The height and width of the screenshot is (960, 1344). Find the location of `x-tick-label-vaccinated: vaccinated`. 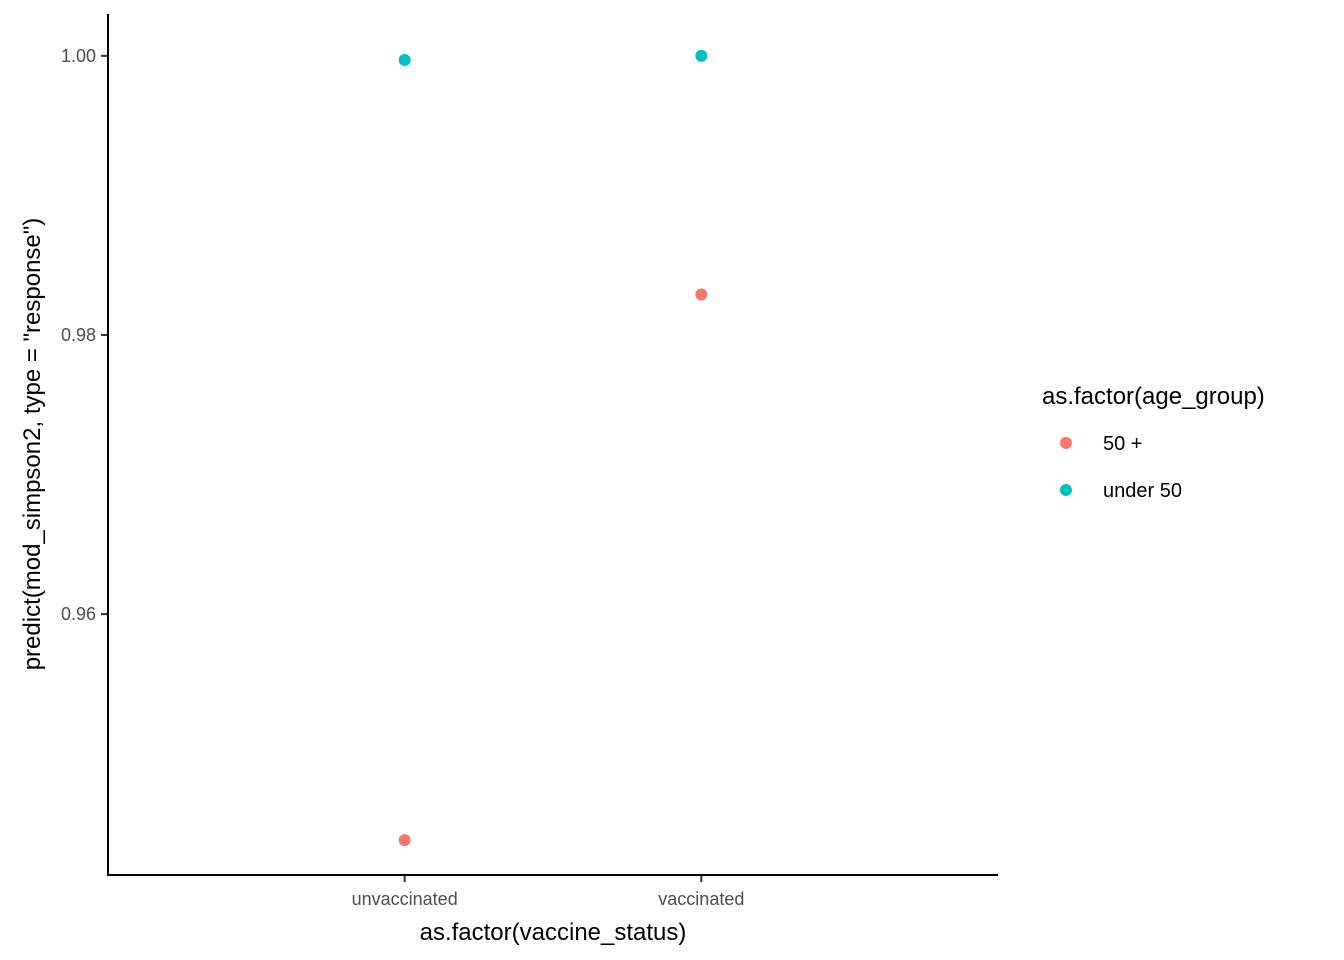

x-tick-label-vaccinated: vaccinated is located at coordinates (701, 899).